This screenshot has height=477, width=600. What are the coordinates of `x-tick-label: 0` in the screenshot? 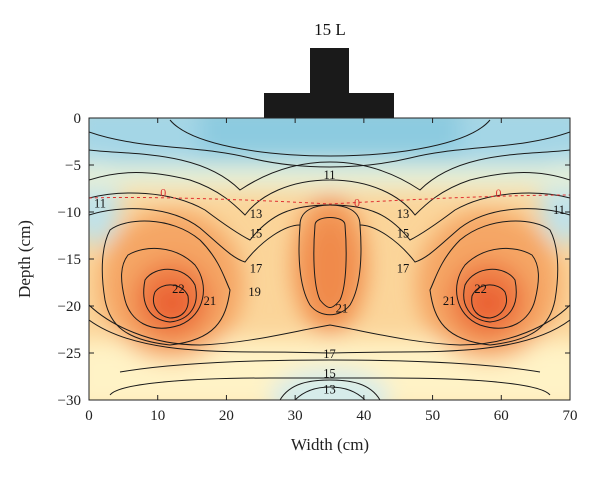 It's located at (89, 416).